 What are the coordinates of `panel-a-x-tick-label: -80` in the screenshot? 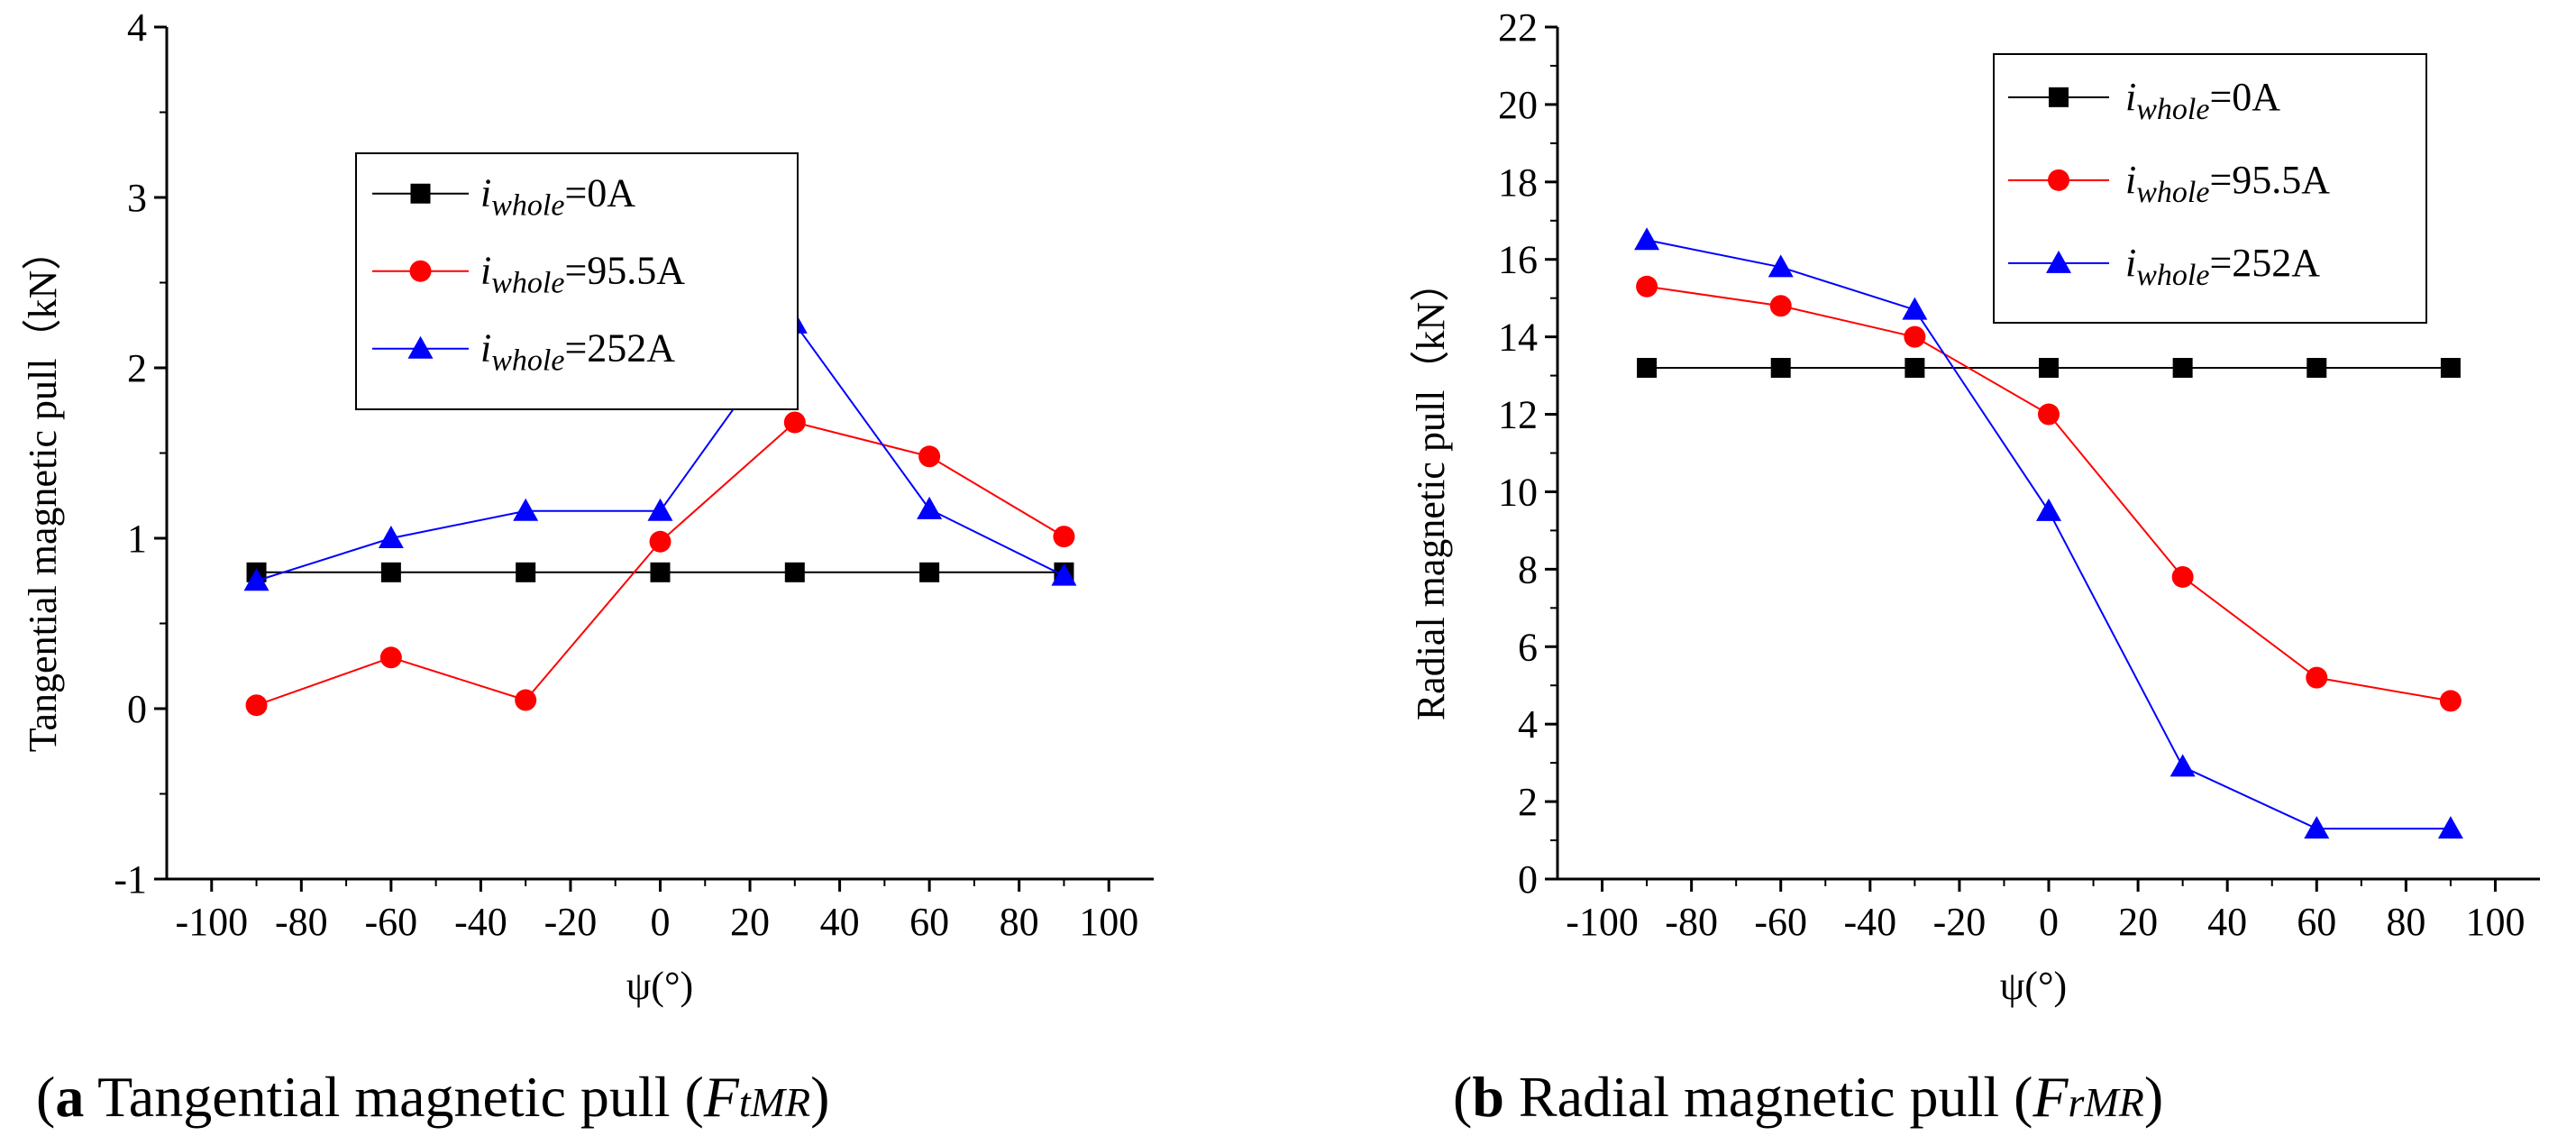 It's located at (301, 922).